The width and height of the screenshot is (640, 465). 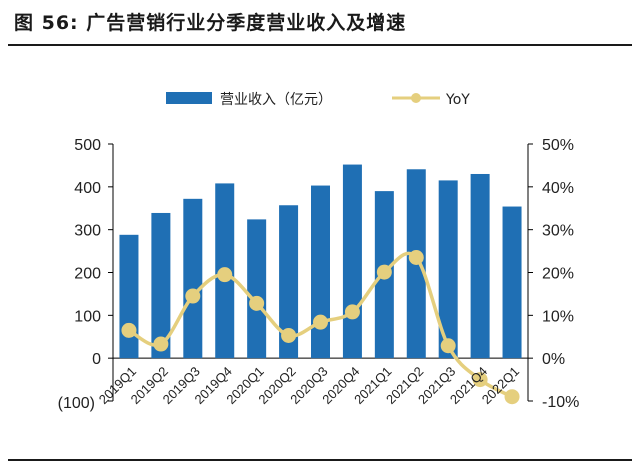 I want to click on right-tick-label: 0%, so click(x=553, y=359).